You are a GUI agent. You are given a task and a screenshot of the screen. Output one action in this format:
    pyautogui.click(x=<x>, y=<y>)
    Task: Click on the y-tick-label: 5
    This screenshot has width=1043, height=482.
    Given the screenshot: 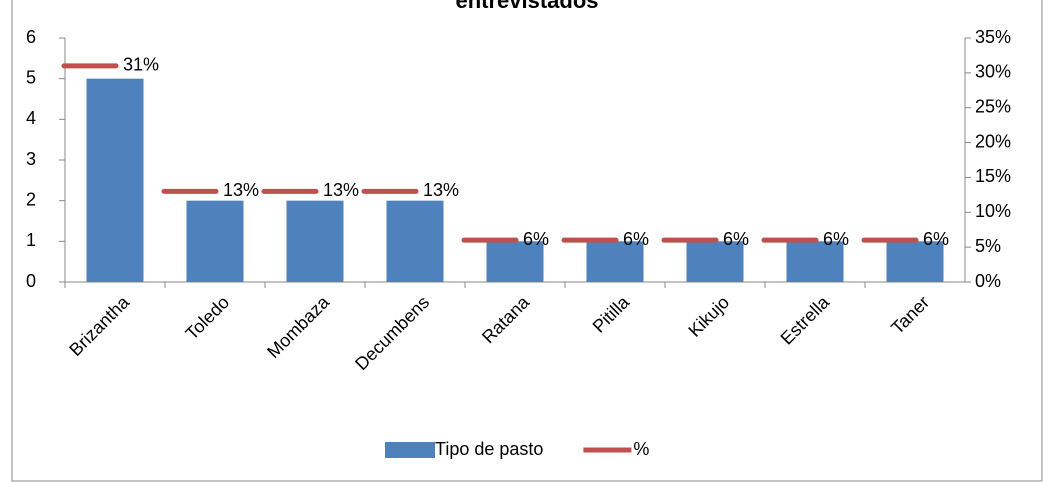 What is the action you would take?
    pyautogui.click(x=31, y=77)
    